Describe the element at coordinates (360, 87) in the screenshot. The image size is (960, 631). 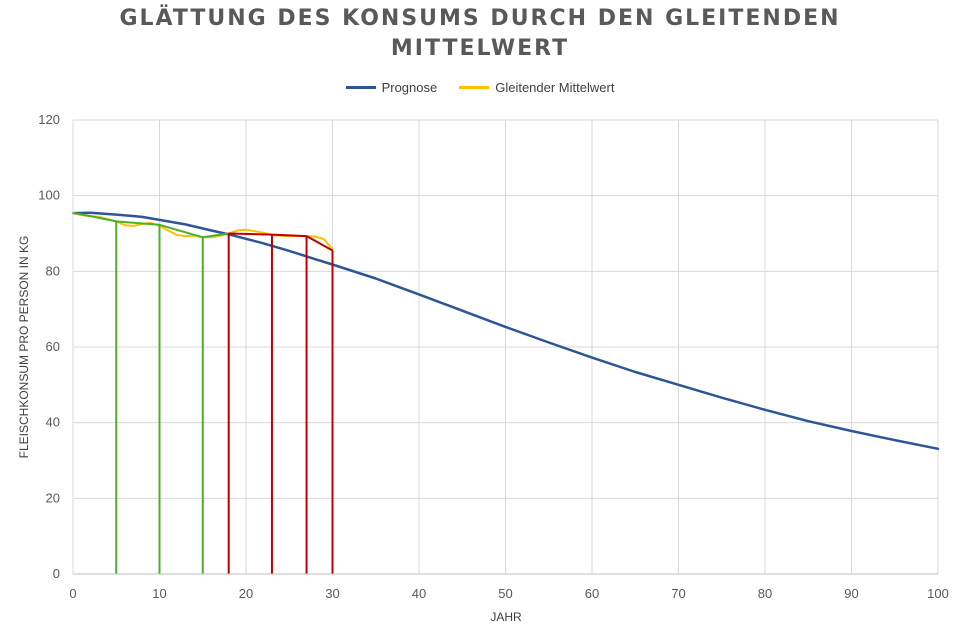
I see `legend-swatch-prognose` at that location.